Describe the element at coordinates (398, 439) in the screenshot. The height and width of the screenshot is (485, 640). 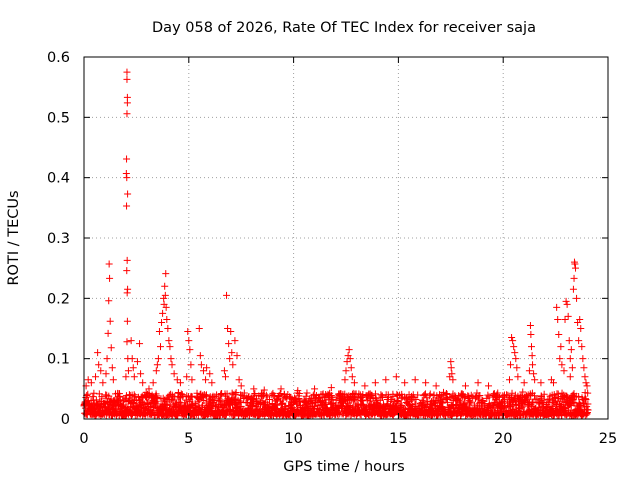
I see `x-tick-label: 15` at that location.